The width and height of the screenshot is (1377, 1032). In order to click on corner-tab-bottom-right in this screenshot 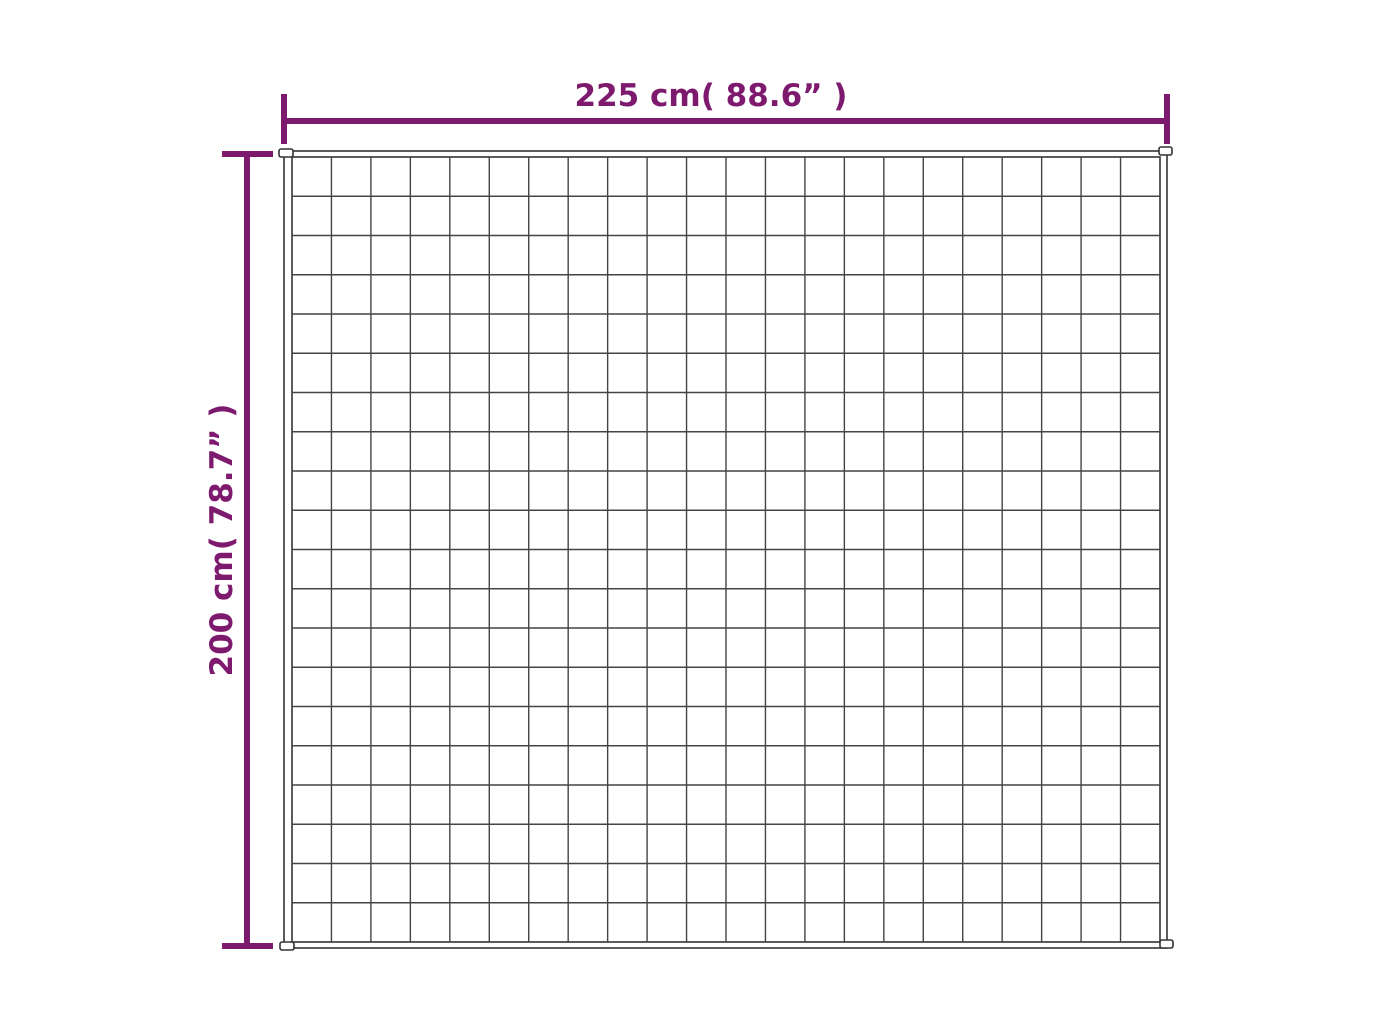, I will do `click(1166, 944)`.